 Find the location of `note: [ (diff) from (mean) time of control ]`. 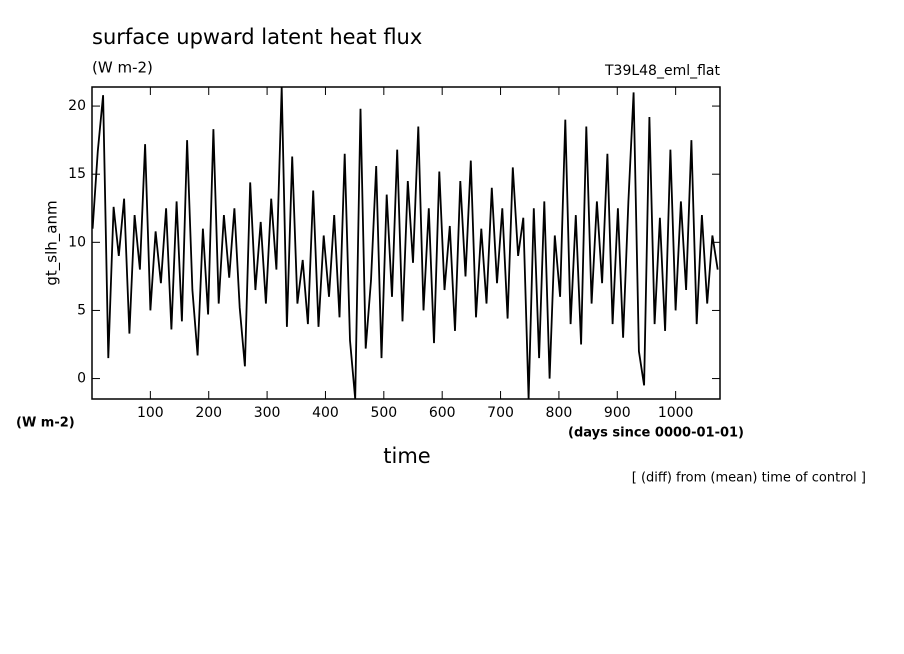

note: [ (diff) from (mean) time of control ] is located at coordinates (749, 478).